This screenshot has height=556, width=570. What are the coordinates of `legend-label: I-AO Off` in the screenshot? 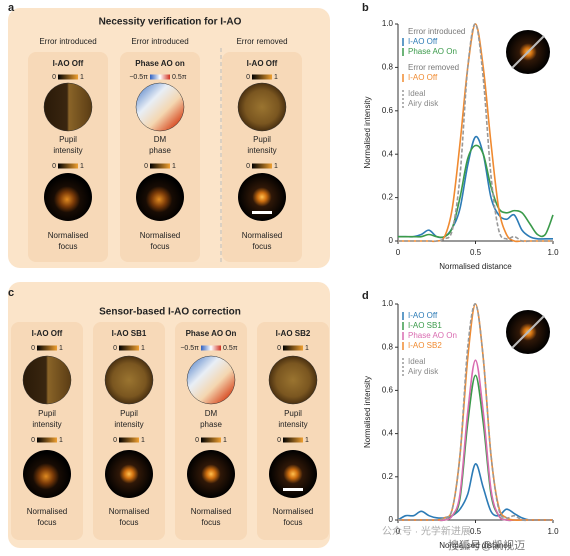 It's located at (423, 77).